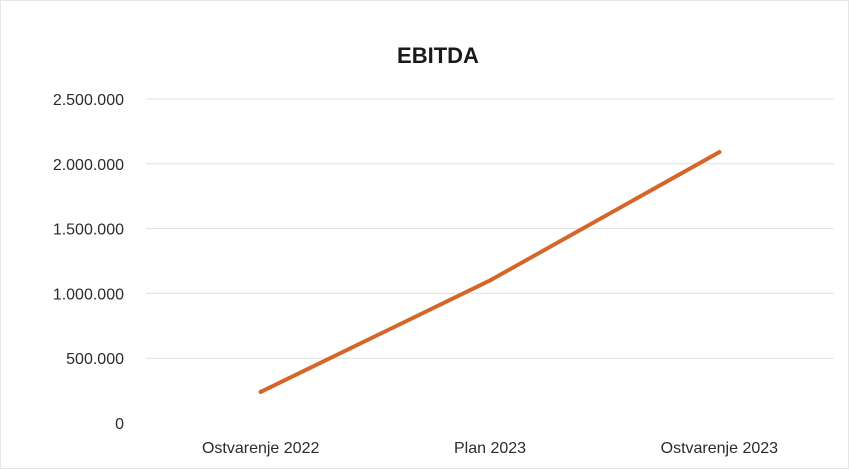 This screenshot has height=470, width=849. Describe the element at coordinates (88, 294) in the screenshot. I see `y-tick-label: 1.000.000` at that location.